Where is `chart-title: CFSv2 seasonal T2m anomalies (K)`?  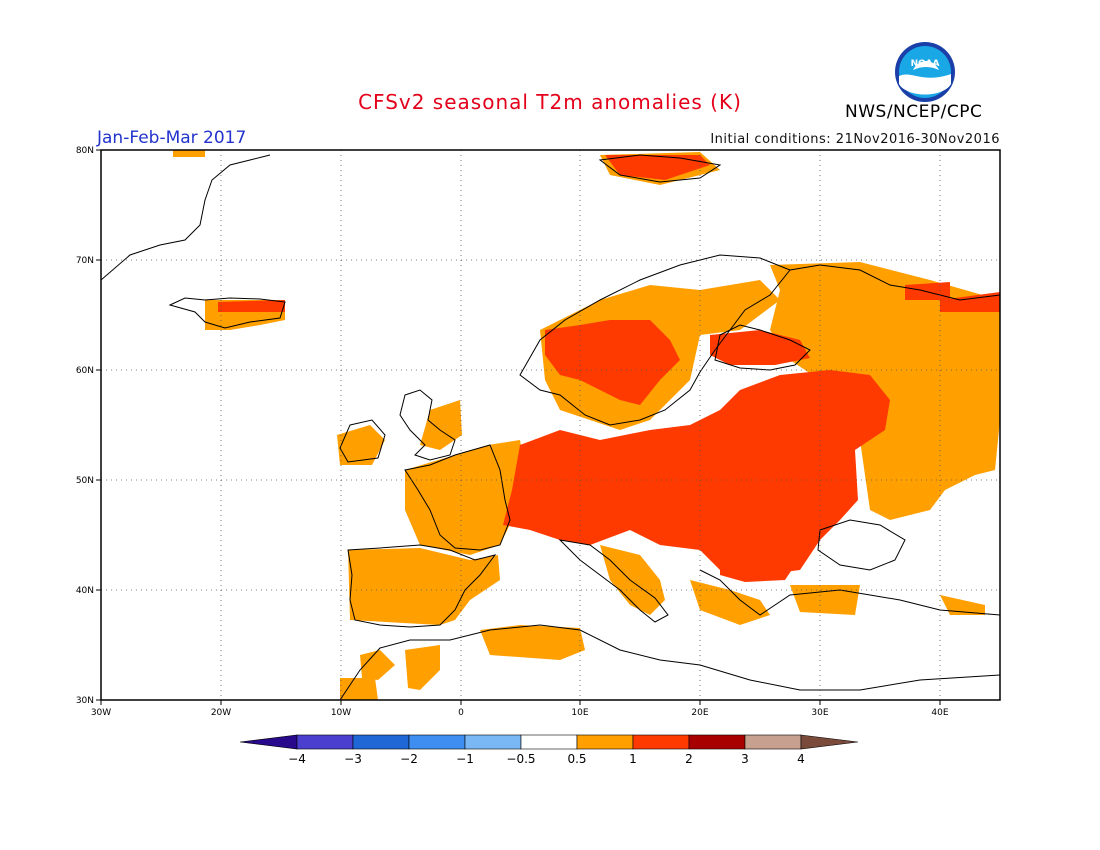
chart-title: CFSv2 seasonal T2m anomalies (K) is located at coordinates (550, 102).